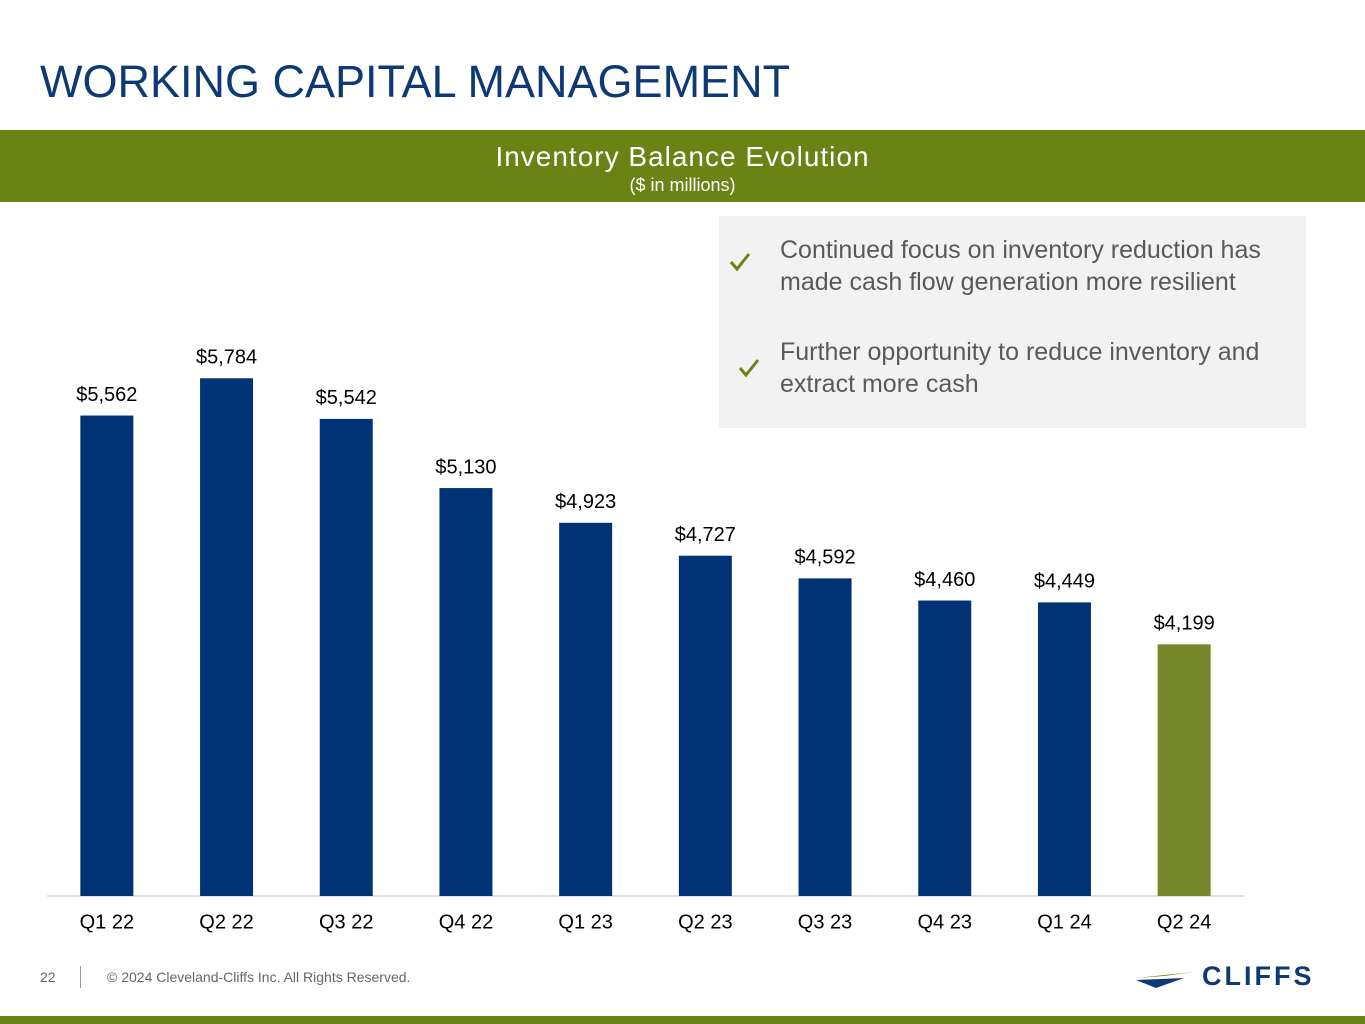  I want to click on value-label: $5,130, so click(465, 467).